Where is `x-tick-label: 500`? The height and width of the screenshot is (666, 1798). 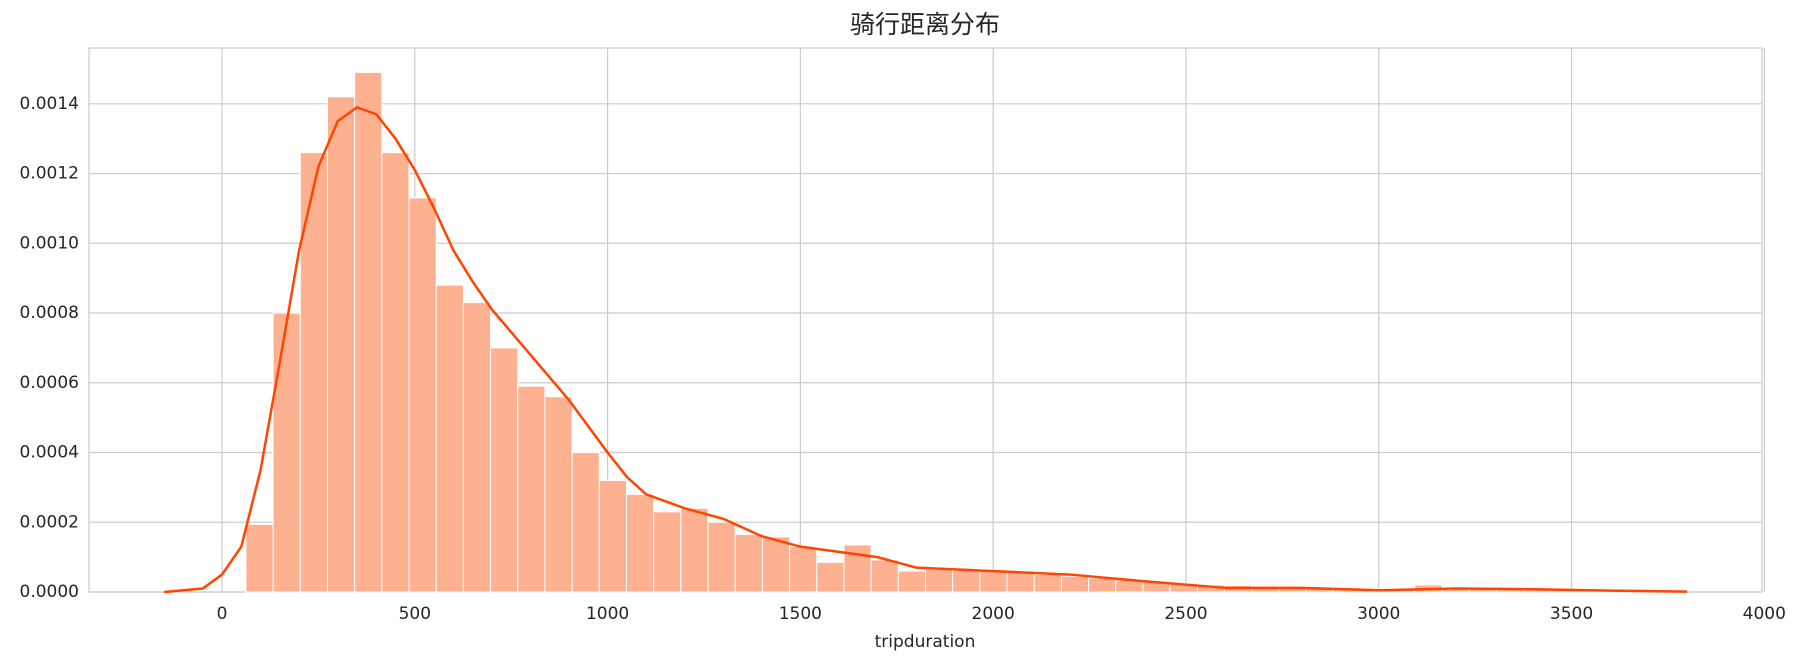
x-tick-label: 500 is located at coordinates (415, 614).